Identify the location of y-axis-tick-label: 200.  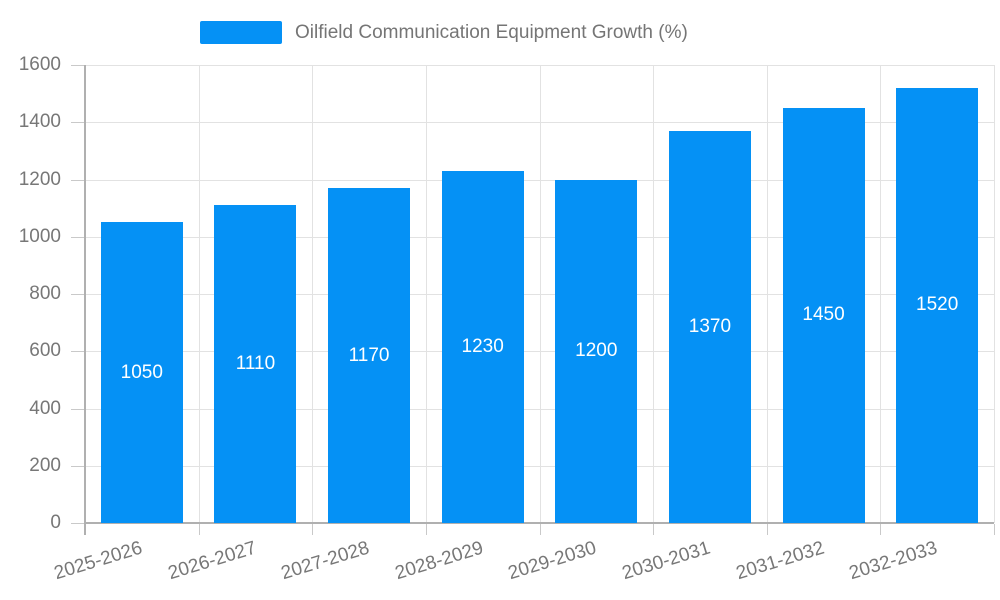
(45, 465).